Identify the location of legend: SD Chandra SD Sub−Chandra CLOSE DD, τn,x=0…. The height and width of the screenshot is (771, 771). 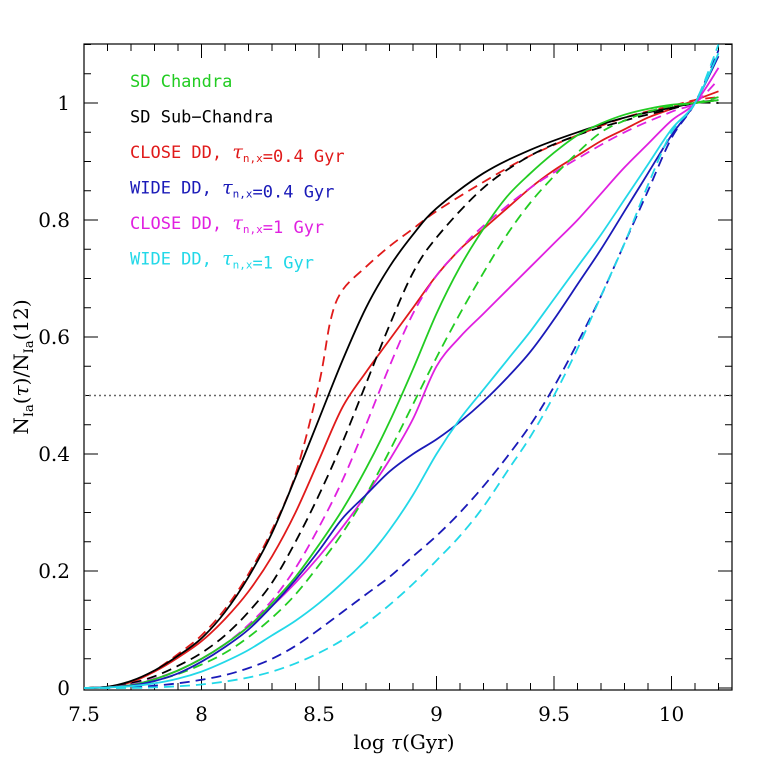
(237, 173).